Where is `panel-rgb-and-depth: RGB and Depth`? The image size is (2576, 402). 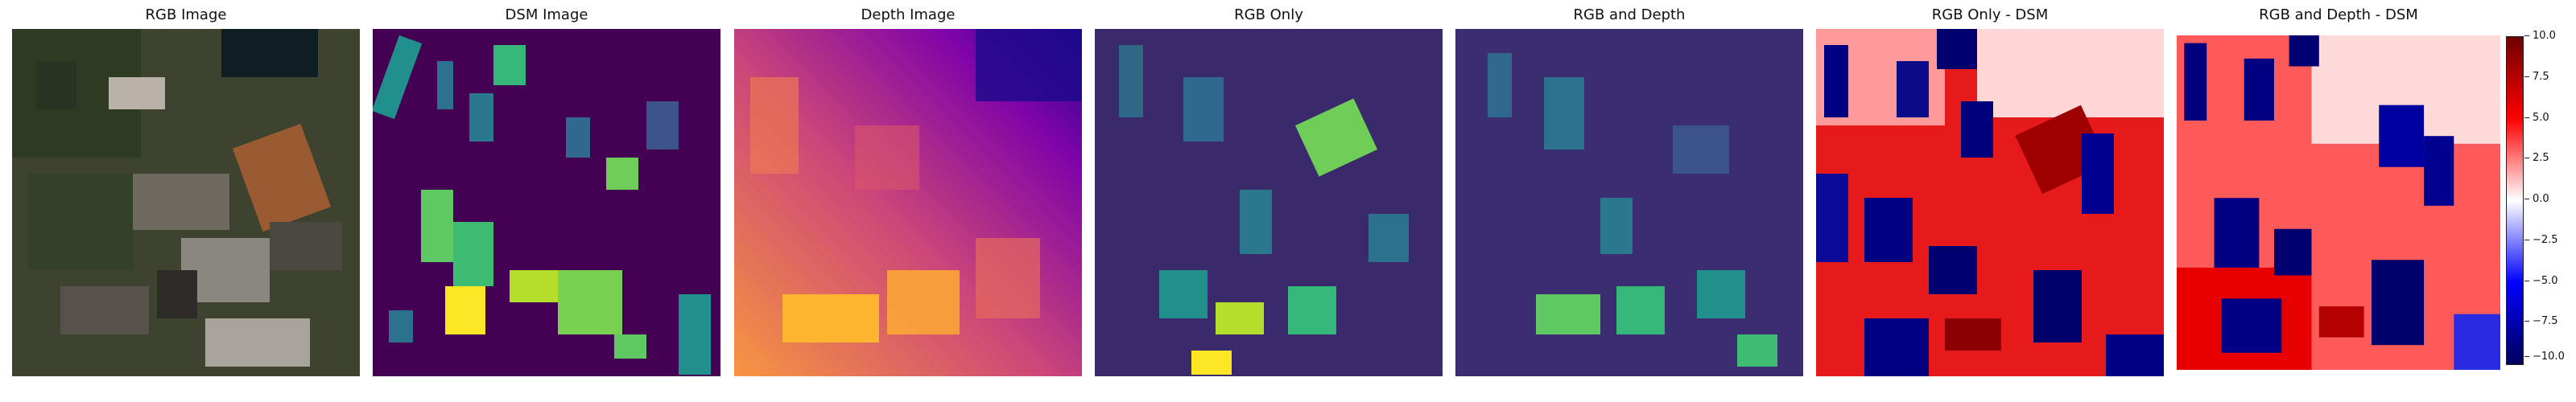
panel-rgb-and-depth: RGB and Depth is located at coordinates (1629, 191).